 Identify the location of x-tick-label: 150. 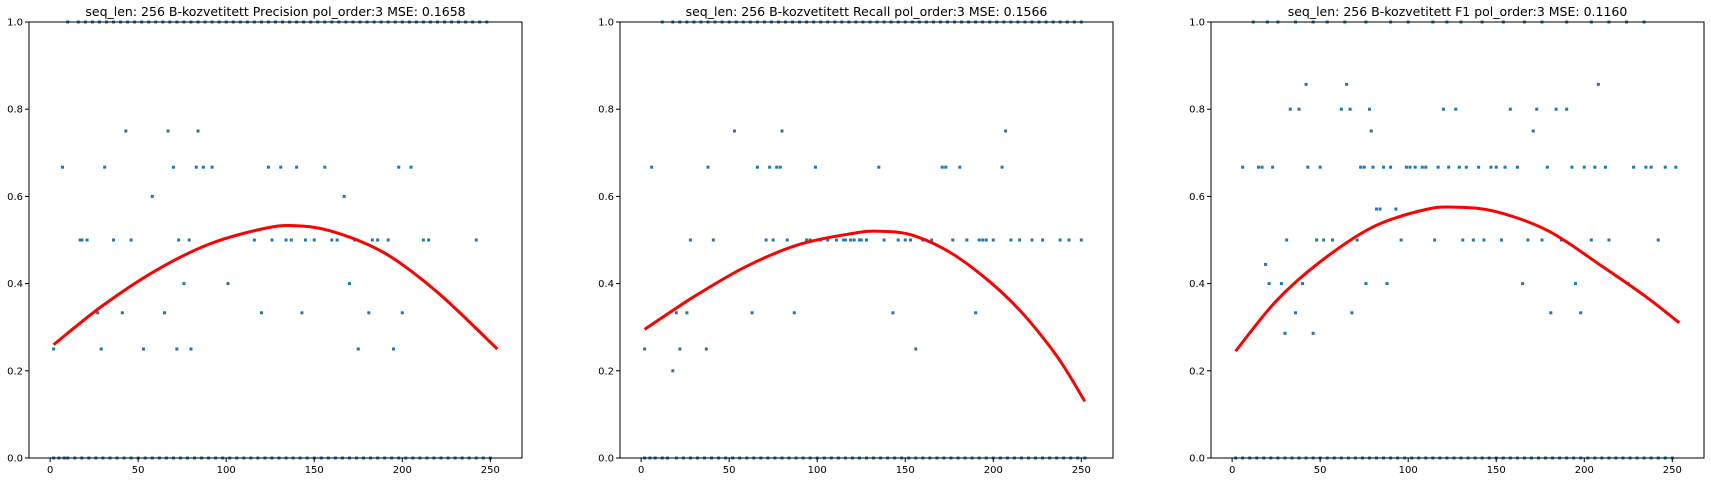
(314, 470).